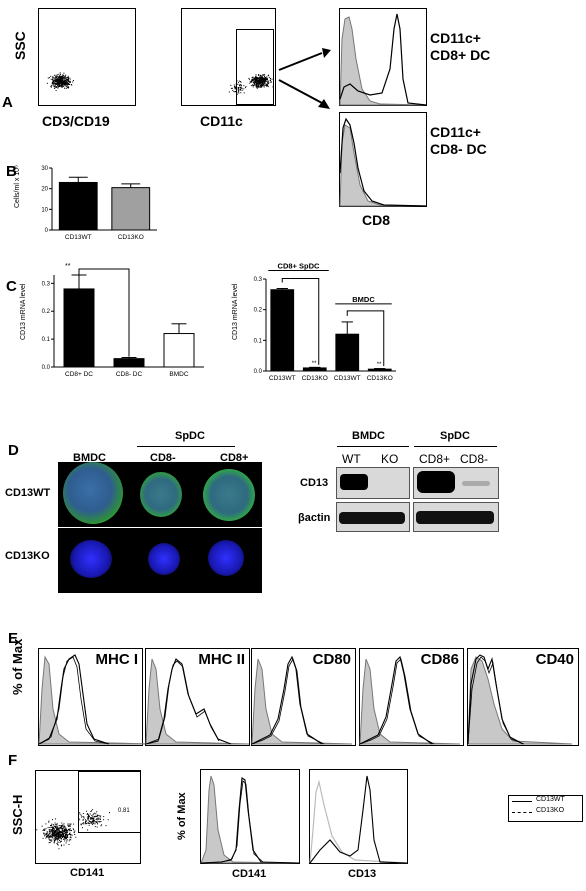 The height and width of the screenshot is (891, 586). I want to click on panel-letter-c: C, so click(11, 286).